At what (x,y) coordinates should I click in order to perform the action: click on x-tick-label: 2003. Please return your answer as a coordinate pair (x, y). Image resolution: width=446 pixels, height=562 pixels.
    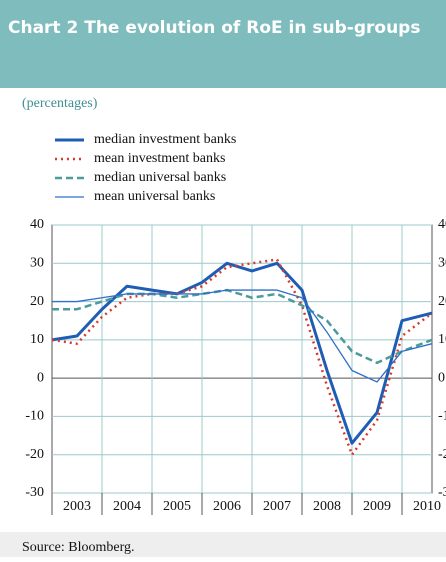
    Looking at the image, I should click on (77, 506).